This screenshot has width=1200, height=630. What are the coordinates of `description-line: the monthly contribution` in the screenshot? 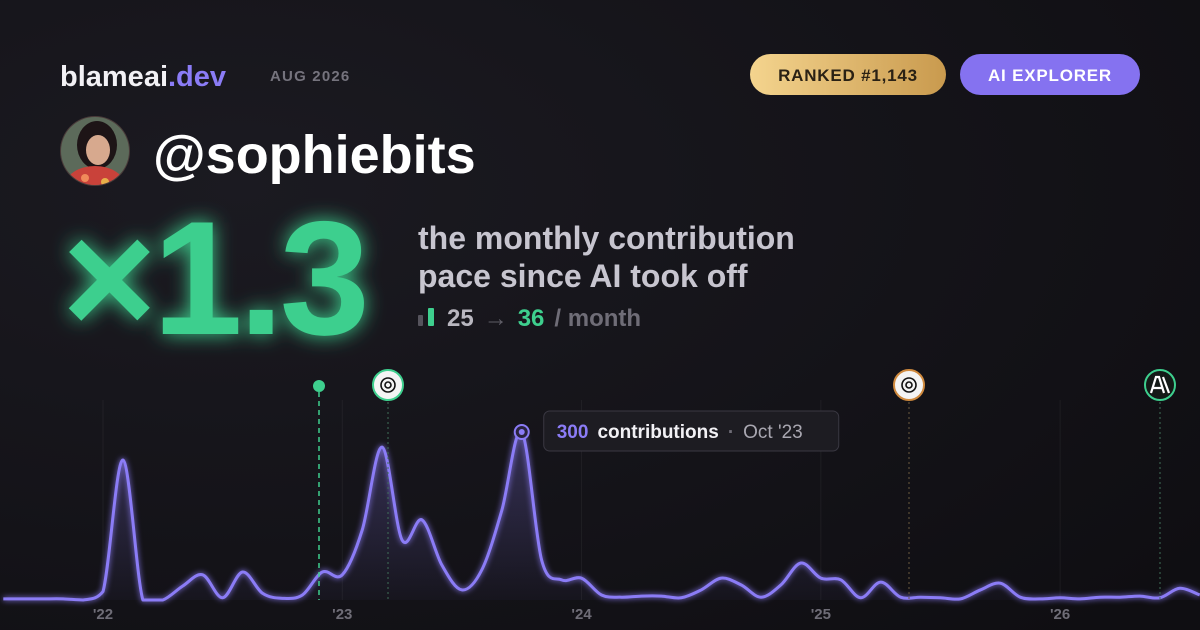 It's located at (606, 238).